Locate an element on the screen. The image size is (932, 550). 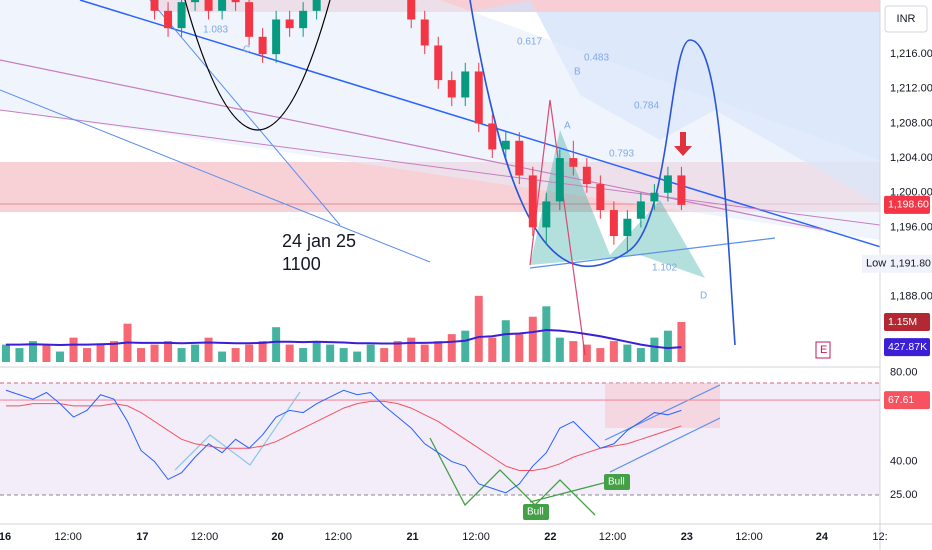
last-price: 1,198.60 is located at coordinates (908, 205).